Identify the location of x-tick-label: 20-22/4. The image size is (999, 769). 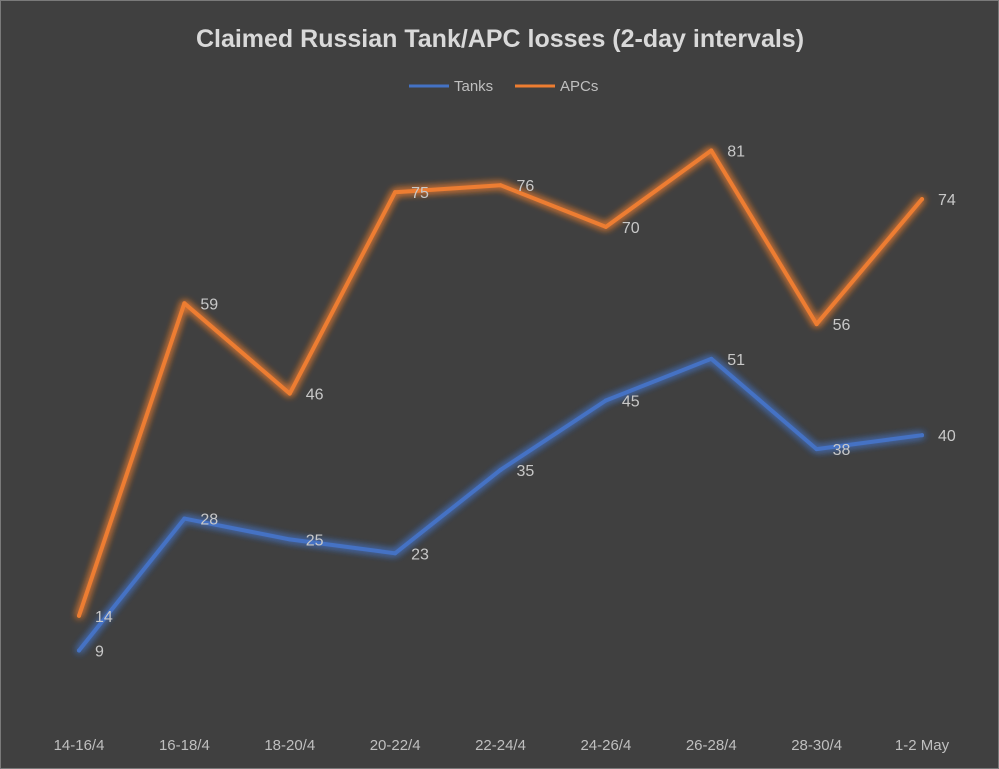
(395, 745).